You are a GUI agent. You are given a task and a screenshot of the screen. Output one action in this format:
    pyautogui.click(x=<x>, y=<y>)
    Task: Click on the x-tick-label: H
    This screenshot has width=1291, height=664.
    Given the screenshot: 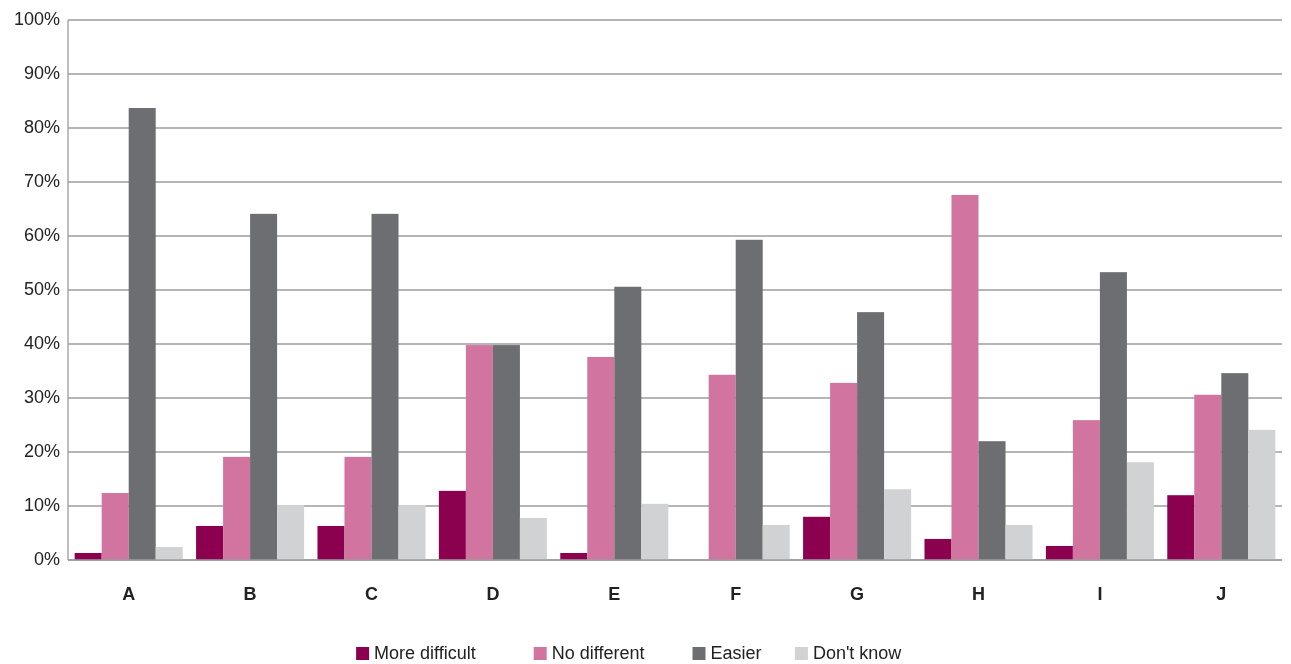 What is the action you would take?
    pyautogui.click(x=978, y=594)
    